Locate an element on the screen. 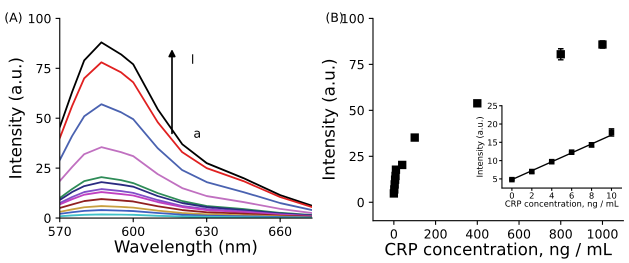  y-tick-label: 5 is located at coordinates (495, 179).